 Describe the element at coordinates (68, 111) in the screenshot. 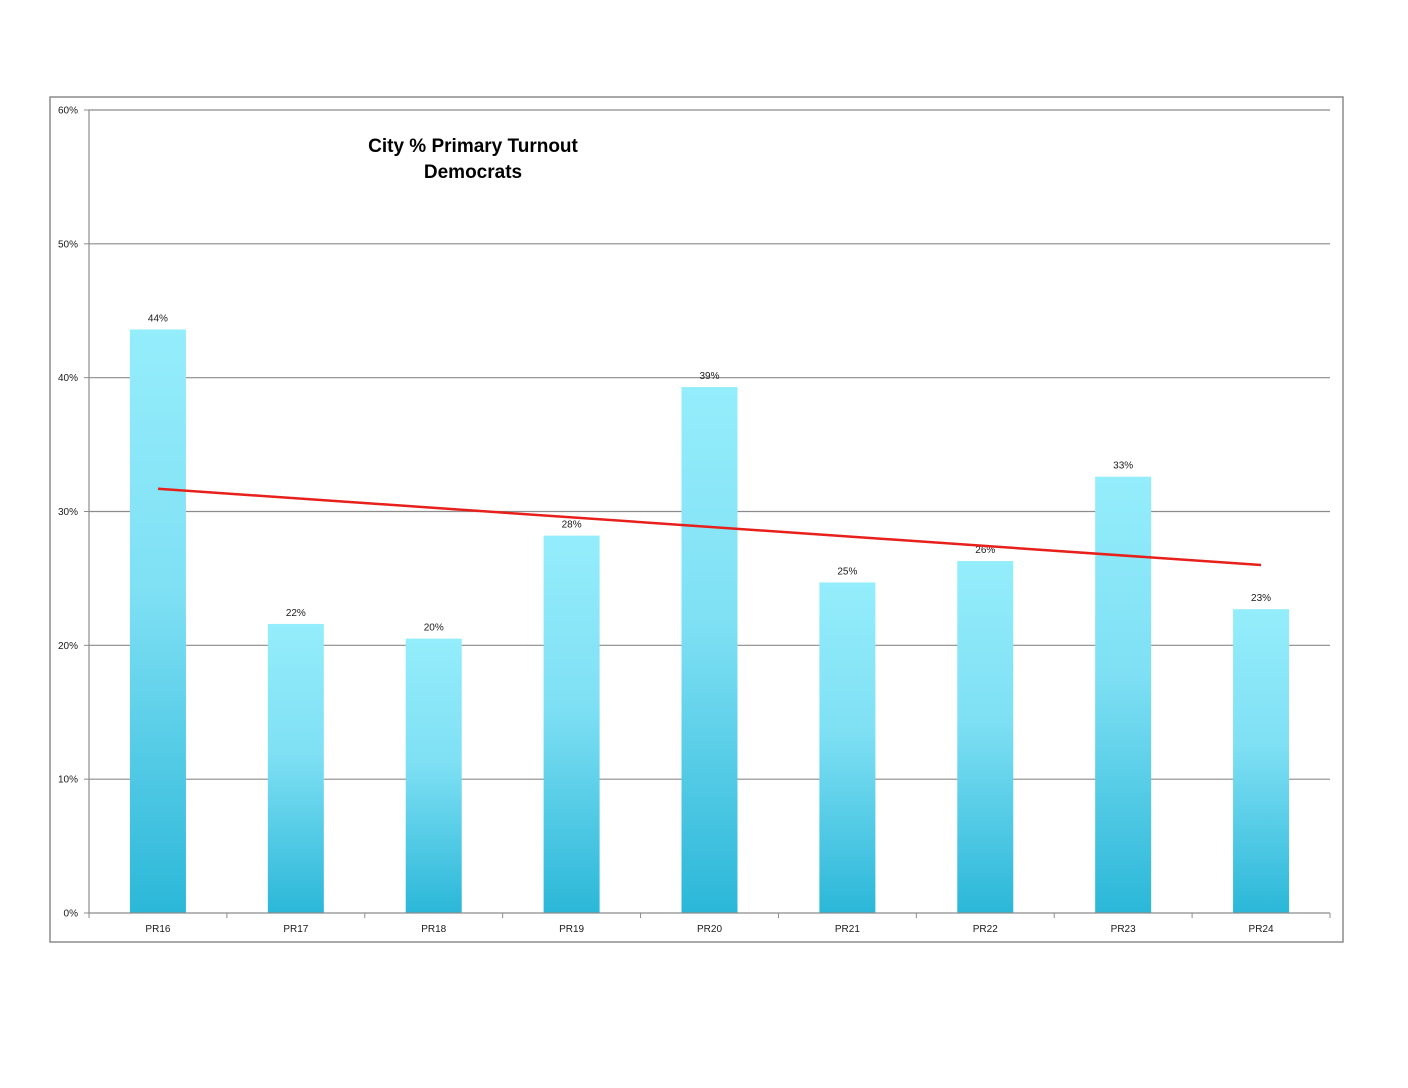

I see `y-tick-label: 60%` at that location.